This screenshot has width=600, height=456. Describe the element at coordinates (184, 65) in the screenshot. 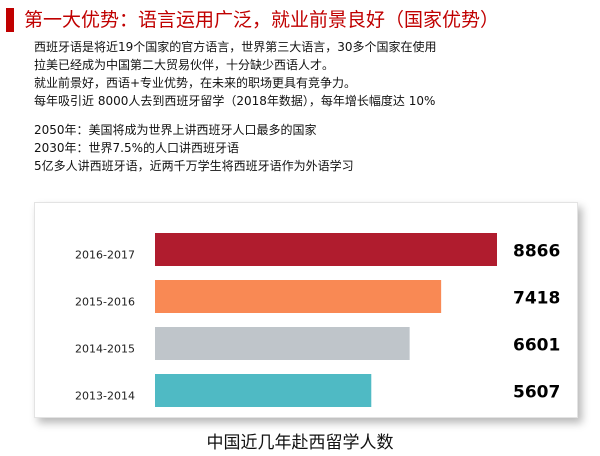

I see `intro-line: 拉美已经成为中国第二大贸易伙伴，十分缺少西语人才。` at that location.